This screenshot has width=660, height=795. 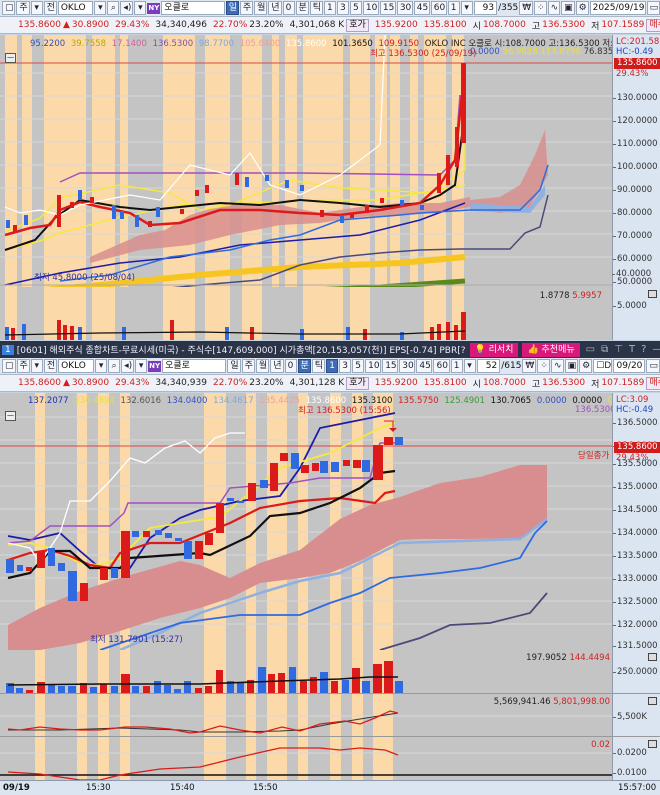 I want to click on time-axis: 09/19 15:30 15:40 15:50 15:57:00, so click(x=330, y=787).